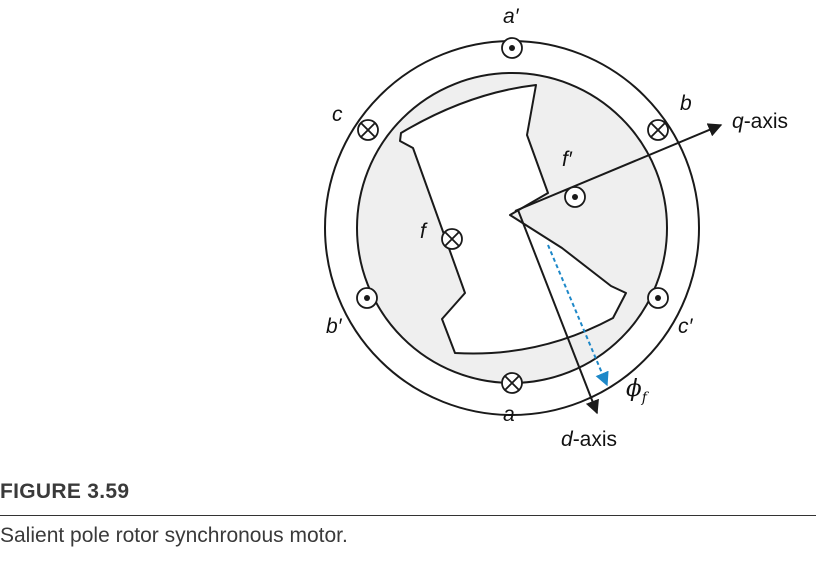  What do you see at coordinates (658, 298) in the screenshot?
I see `conductor-c-prime-dot` at bounding box center [658, 298].